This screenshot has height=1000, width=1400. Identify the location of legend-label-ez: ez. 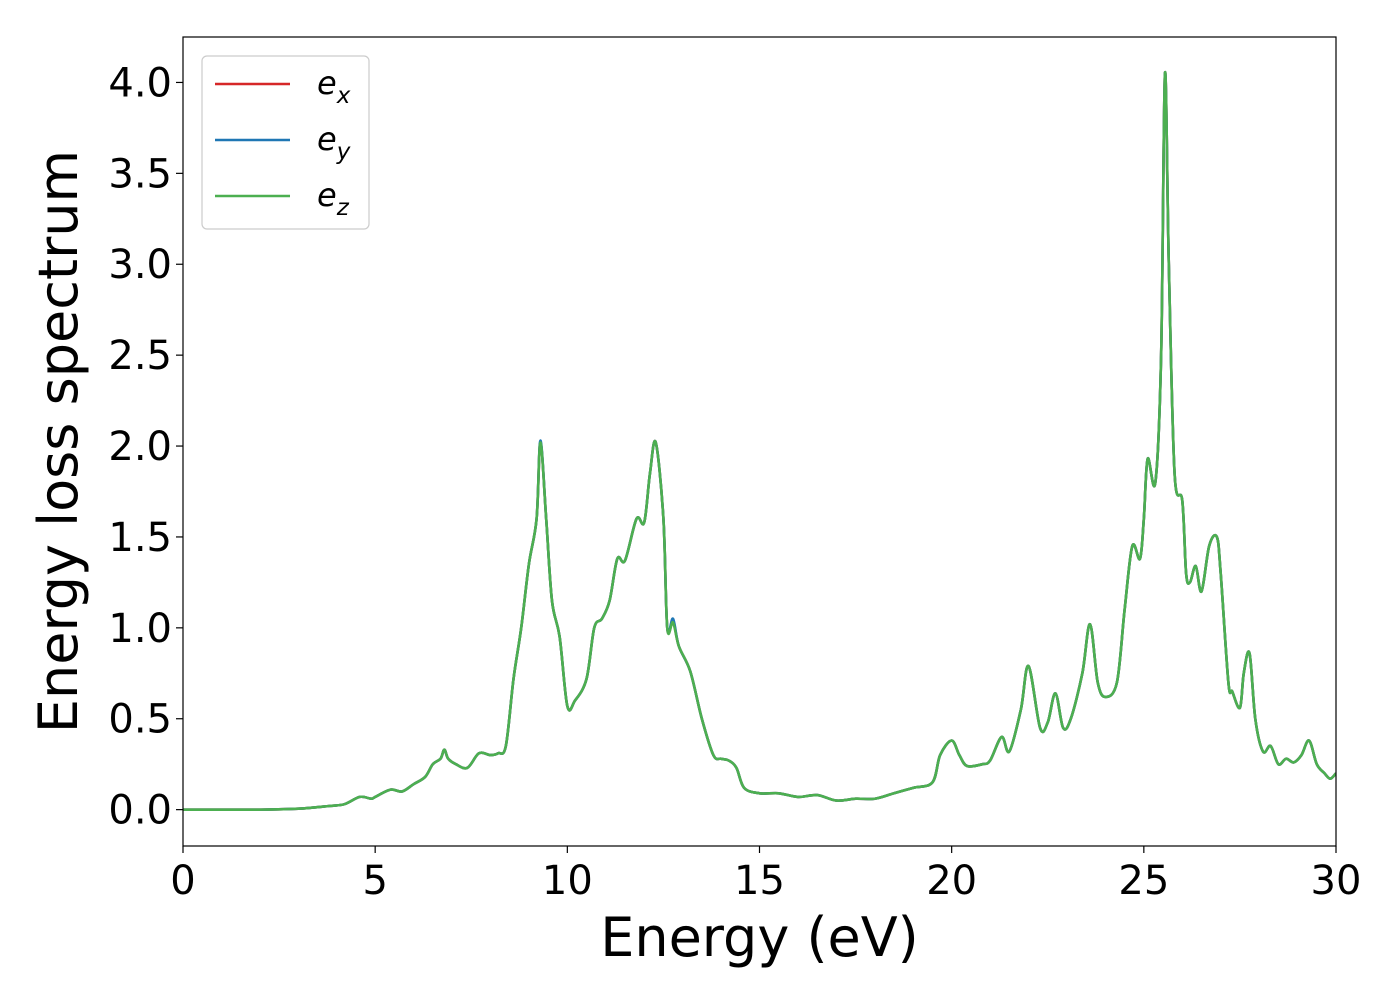
(333, 198).